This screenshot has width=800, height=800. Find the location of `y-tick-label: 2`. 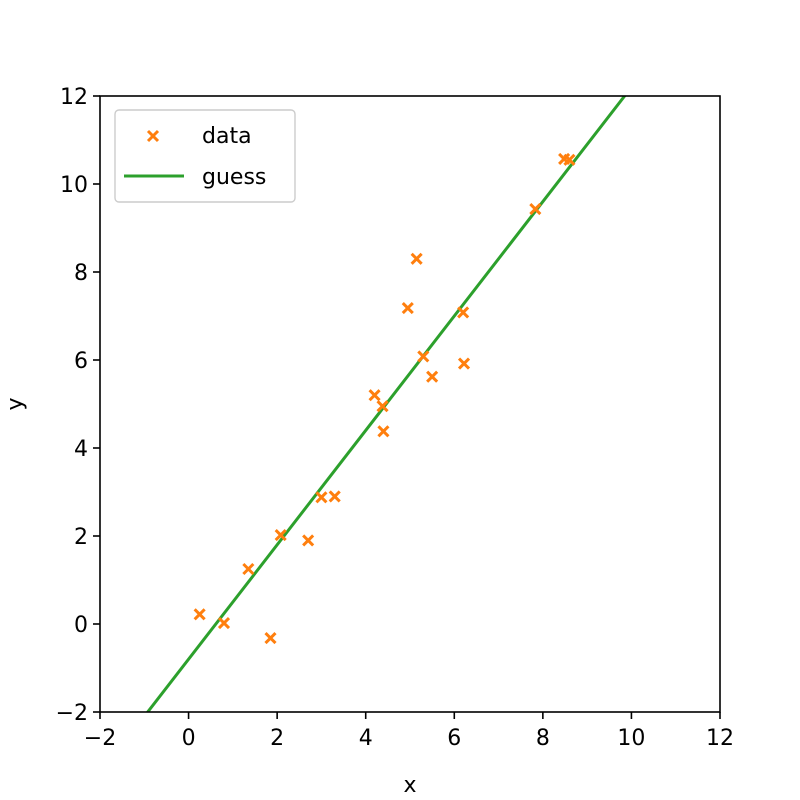

y-tick-label: 2 is located at coordinates (81, 537).